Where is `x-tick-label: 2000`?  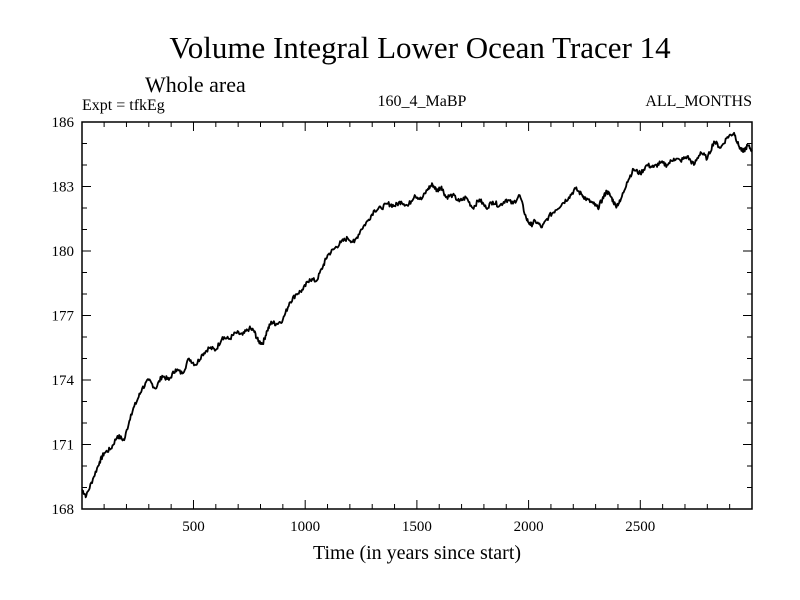 x-tick-label: 2000 is located at coordinates (529, 527).